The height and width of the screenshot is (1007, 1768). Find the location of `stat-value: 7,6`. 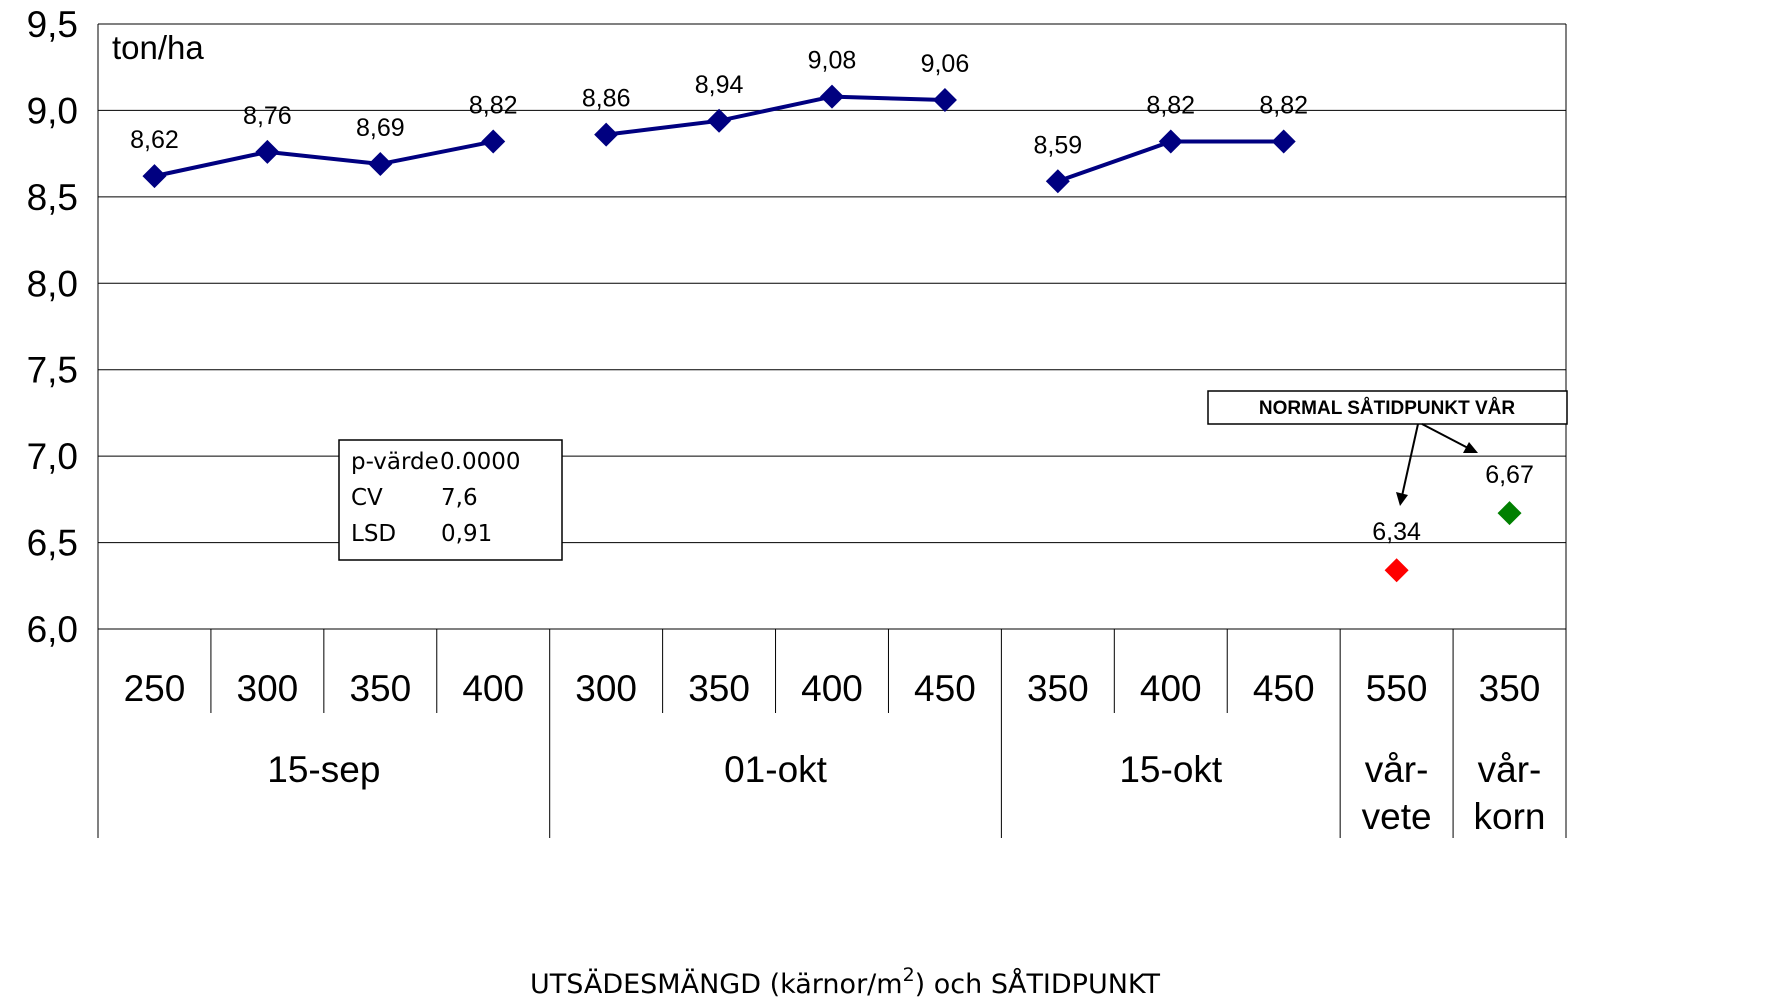

stat-value: 7,6 is located at coordinates (459, 498).